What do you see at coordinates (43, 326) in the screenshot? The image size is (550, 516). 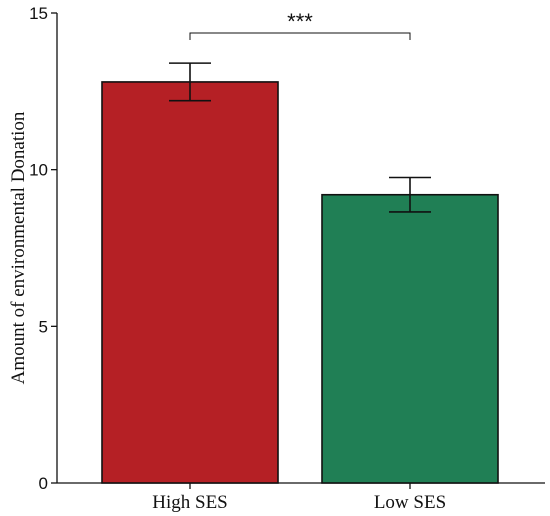 I see `y-tick-label-5: 5` at bounding box center [43, 326].